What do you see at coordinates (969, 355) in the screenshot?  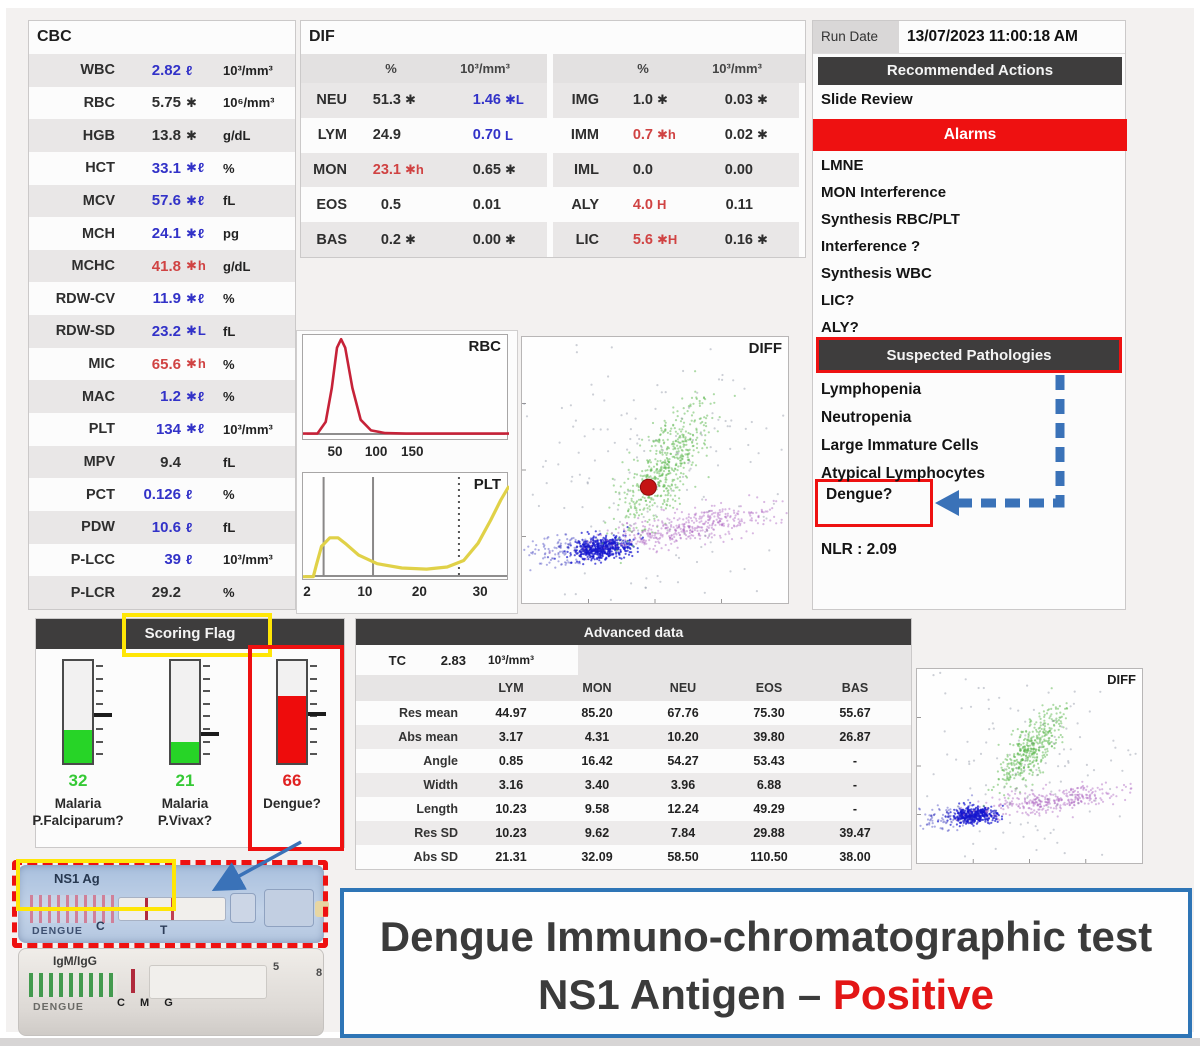 I see `suspected-pathologies-highlight-box: Suspected Pathologies` at bounding box center [969, 355].